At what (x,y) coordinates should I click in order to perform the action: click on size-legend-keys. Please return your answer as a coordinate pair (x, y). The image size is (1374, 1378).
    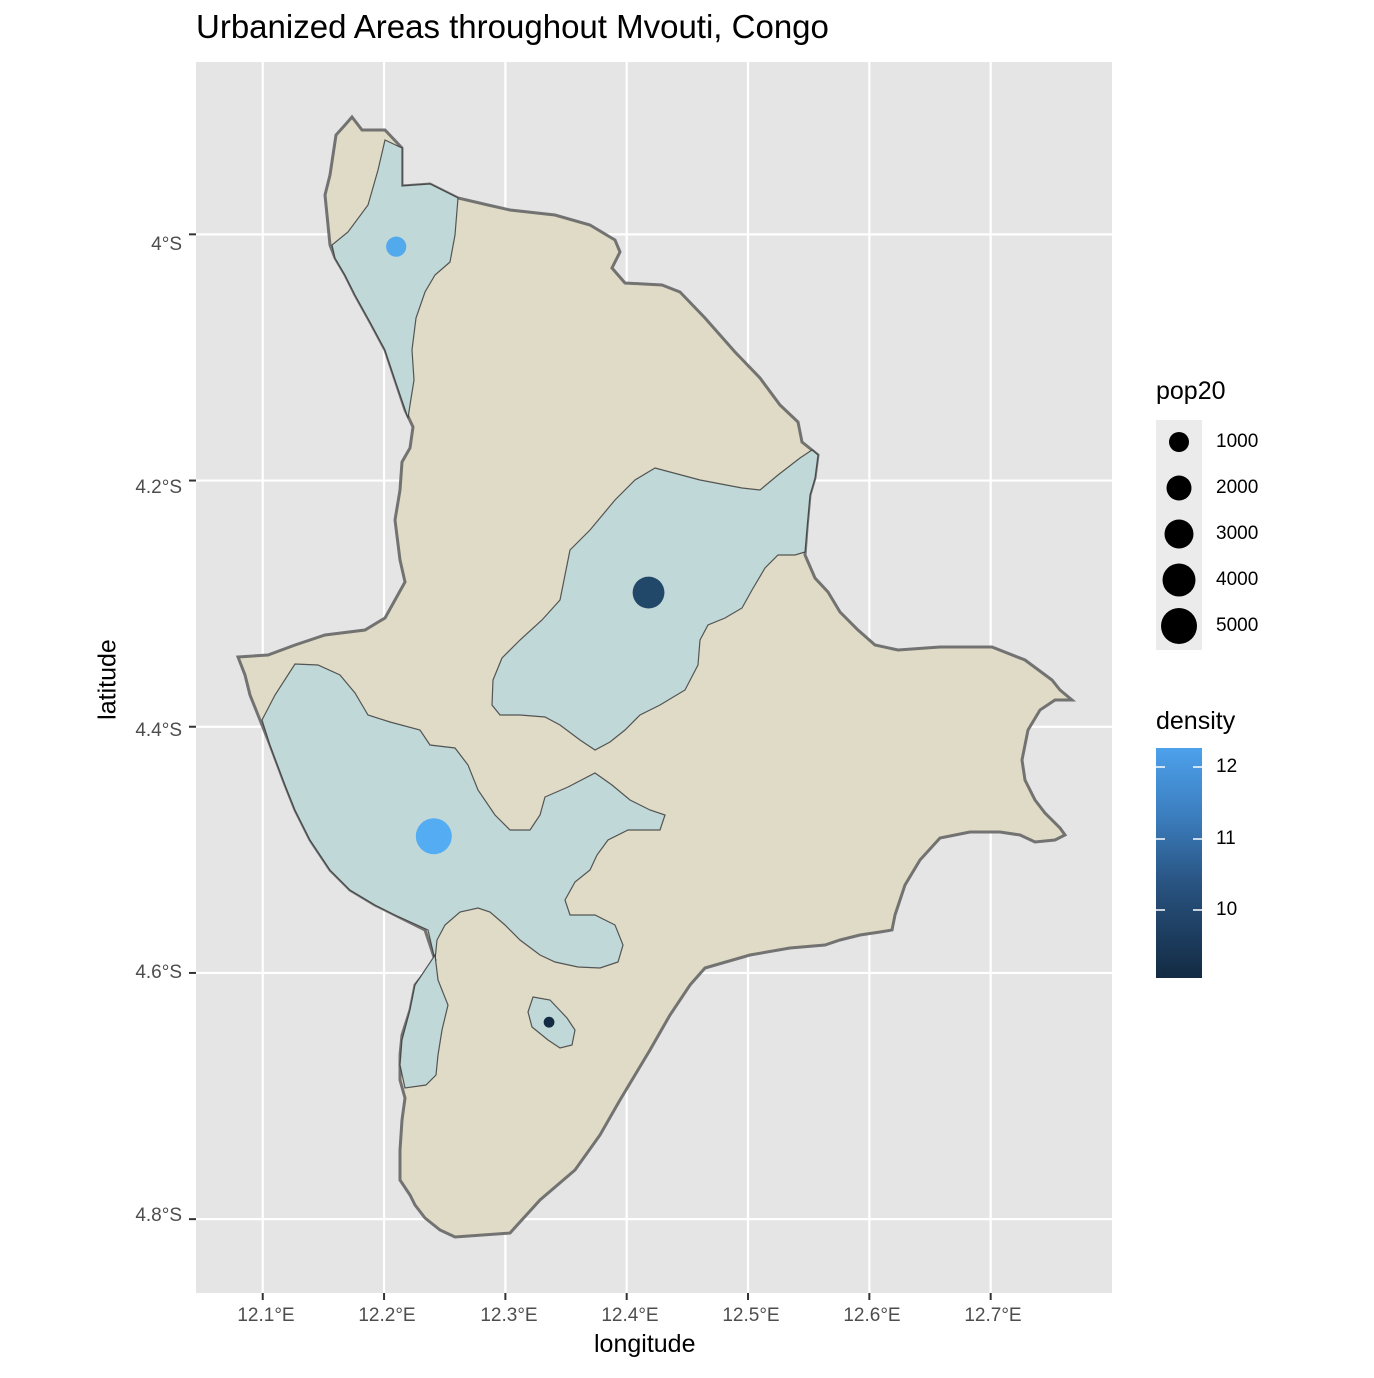
    Looking at the image, I should click on (1179, 535).